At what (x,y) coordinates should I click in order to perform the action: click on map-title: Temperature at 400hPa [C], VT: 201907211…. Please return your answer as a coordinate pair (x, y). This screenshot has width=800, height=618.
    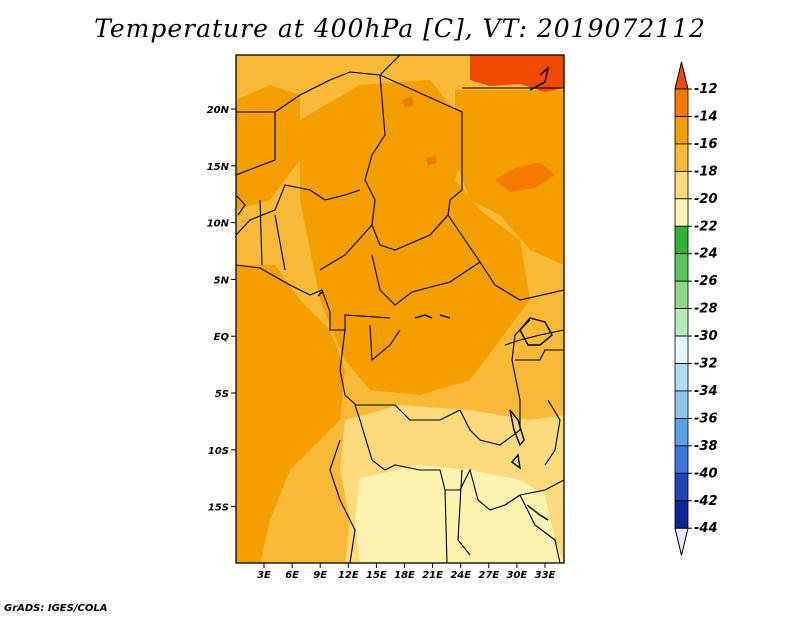
    Looking at the image, I should click on (400, 28).